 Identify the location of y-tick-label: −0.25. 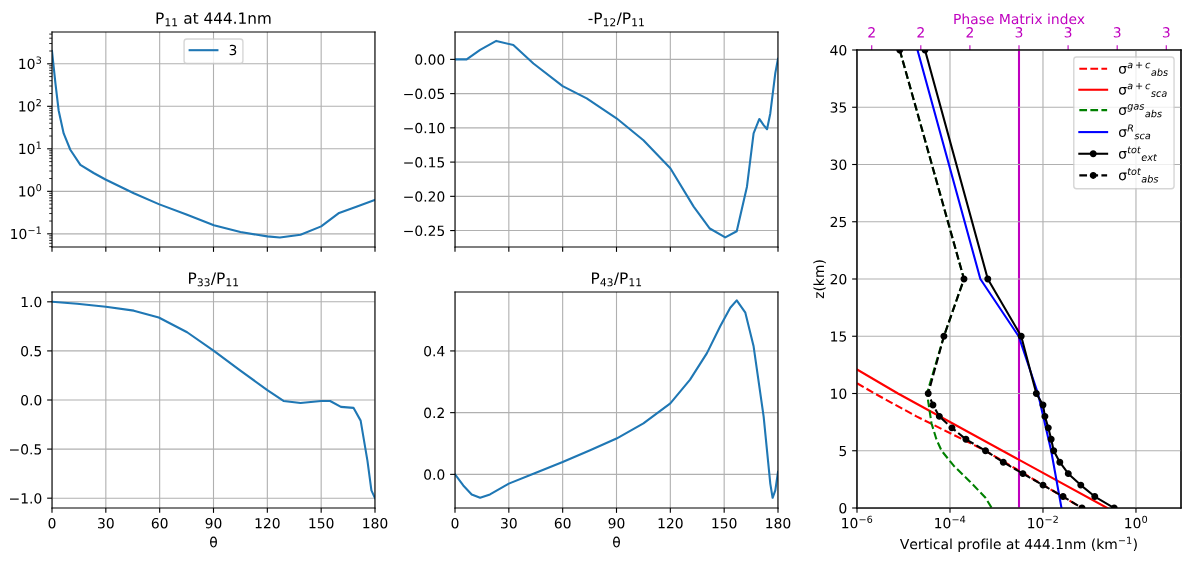
(424, 231).